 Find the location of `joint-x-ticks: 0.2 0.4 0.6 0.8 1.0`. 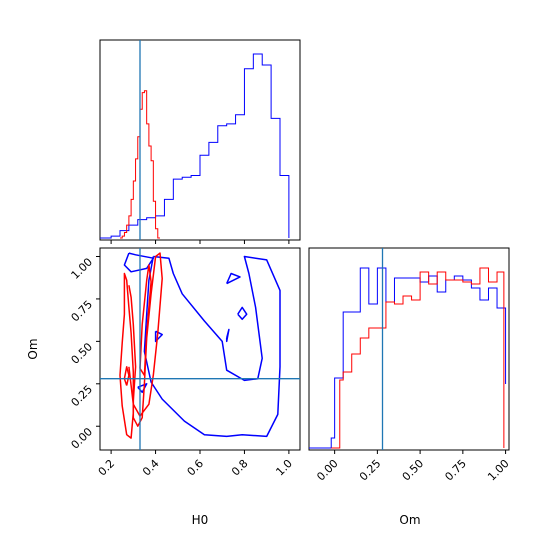

joint-x-ticks: 0.2 0.4 0.6 0.8 1.0 is located at coordinates (195, 464).